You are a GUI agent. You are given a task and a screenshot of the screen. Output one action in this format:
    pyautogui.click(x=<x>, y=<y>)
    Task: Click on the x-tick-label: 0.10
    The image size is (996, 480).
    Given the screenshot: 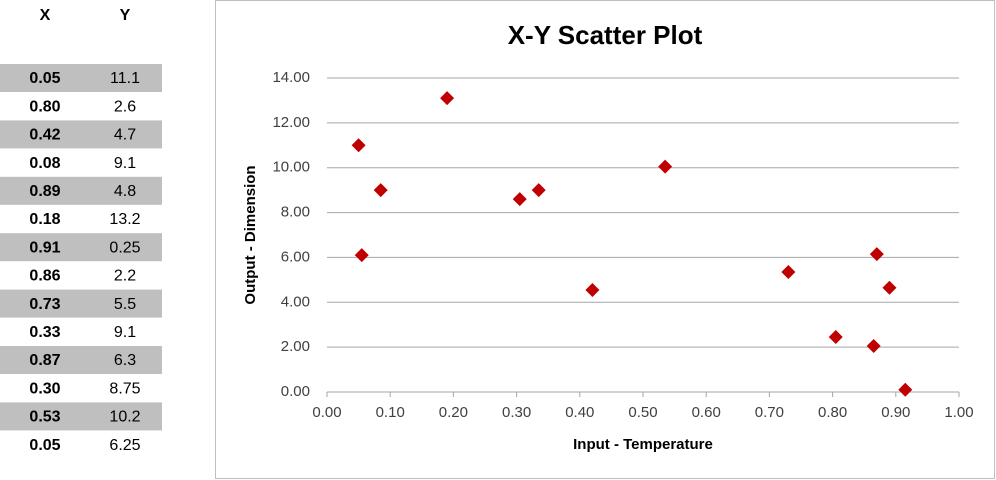 What is the action you would take?
    pyautogui.click(x=390, y=412)
    